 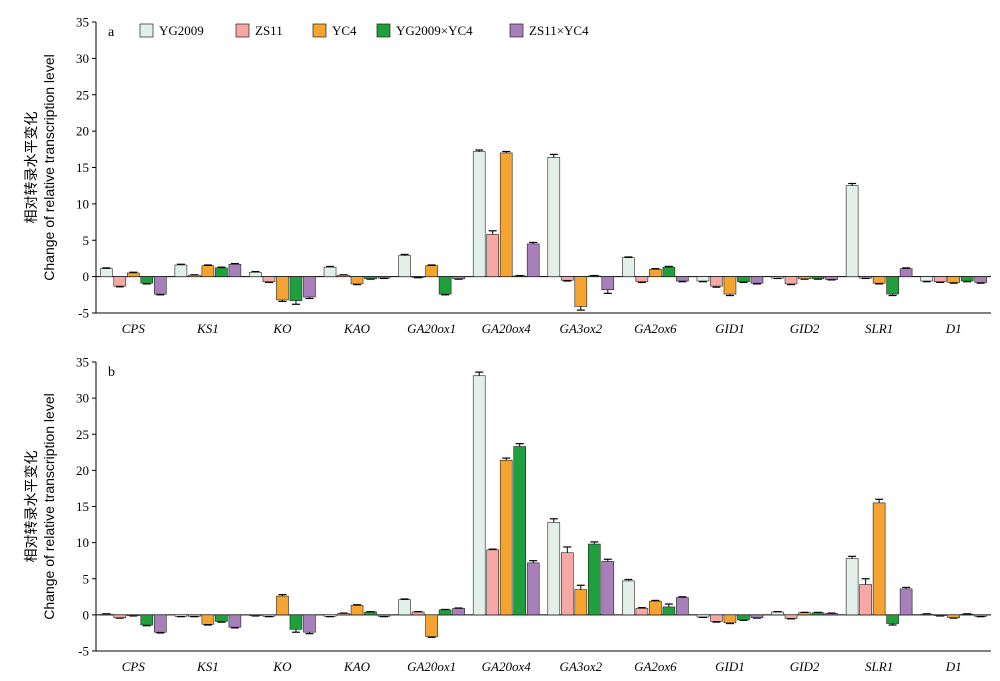 What do you see at coordinates (434, 30) in the screenshot?
I see `legend-label-yg2009-x-yc4: YG2009×YC4` at bounding box center [434, 30].